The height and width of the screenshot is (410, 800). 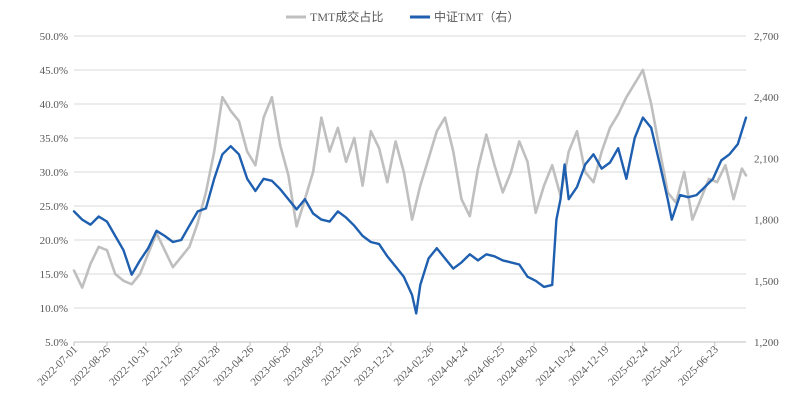 What do you see at coordinates (766, 343) in the screenshot?
I see `right-tick-label: 1,200` at bounding box center [766, 343].